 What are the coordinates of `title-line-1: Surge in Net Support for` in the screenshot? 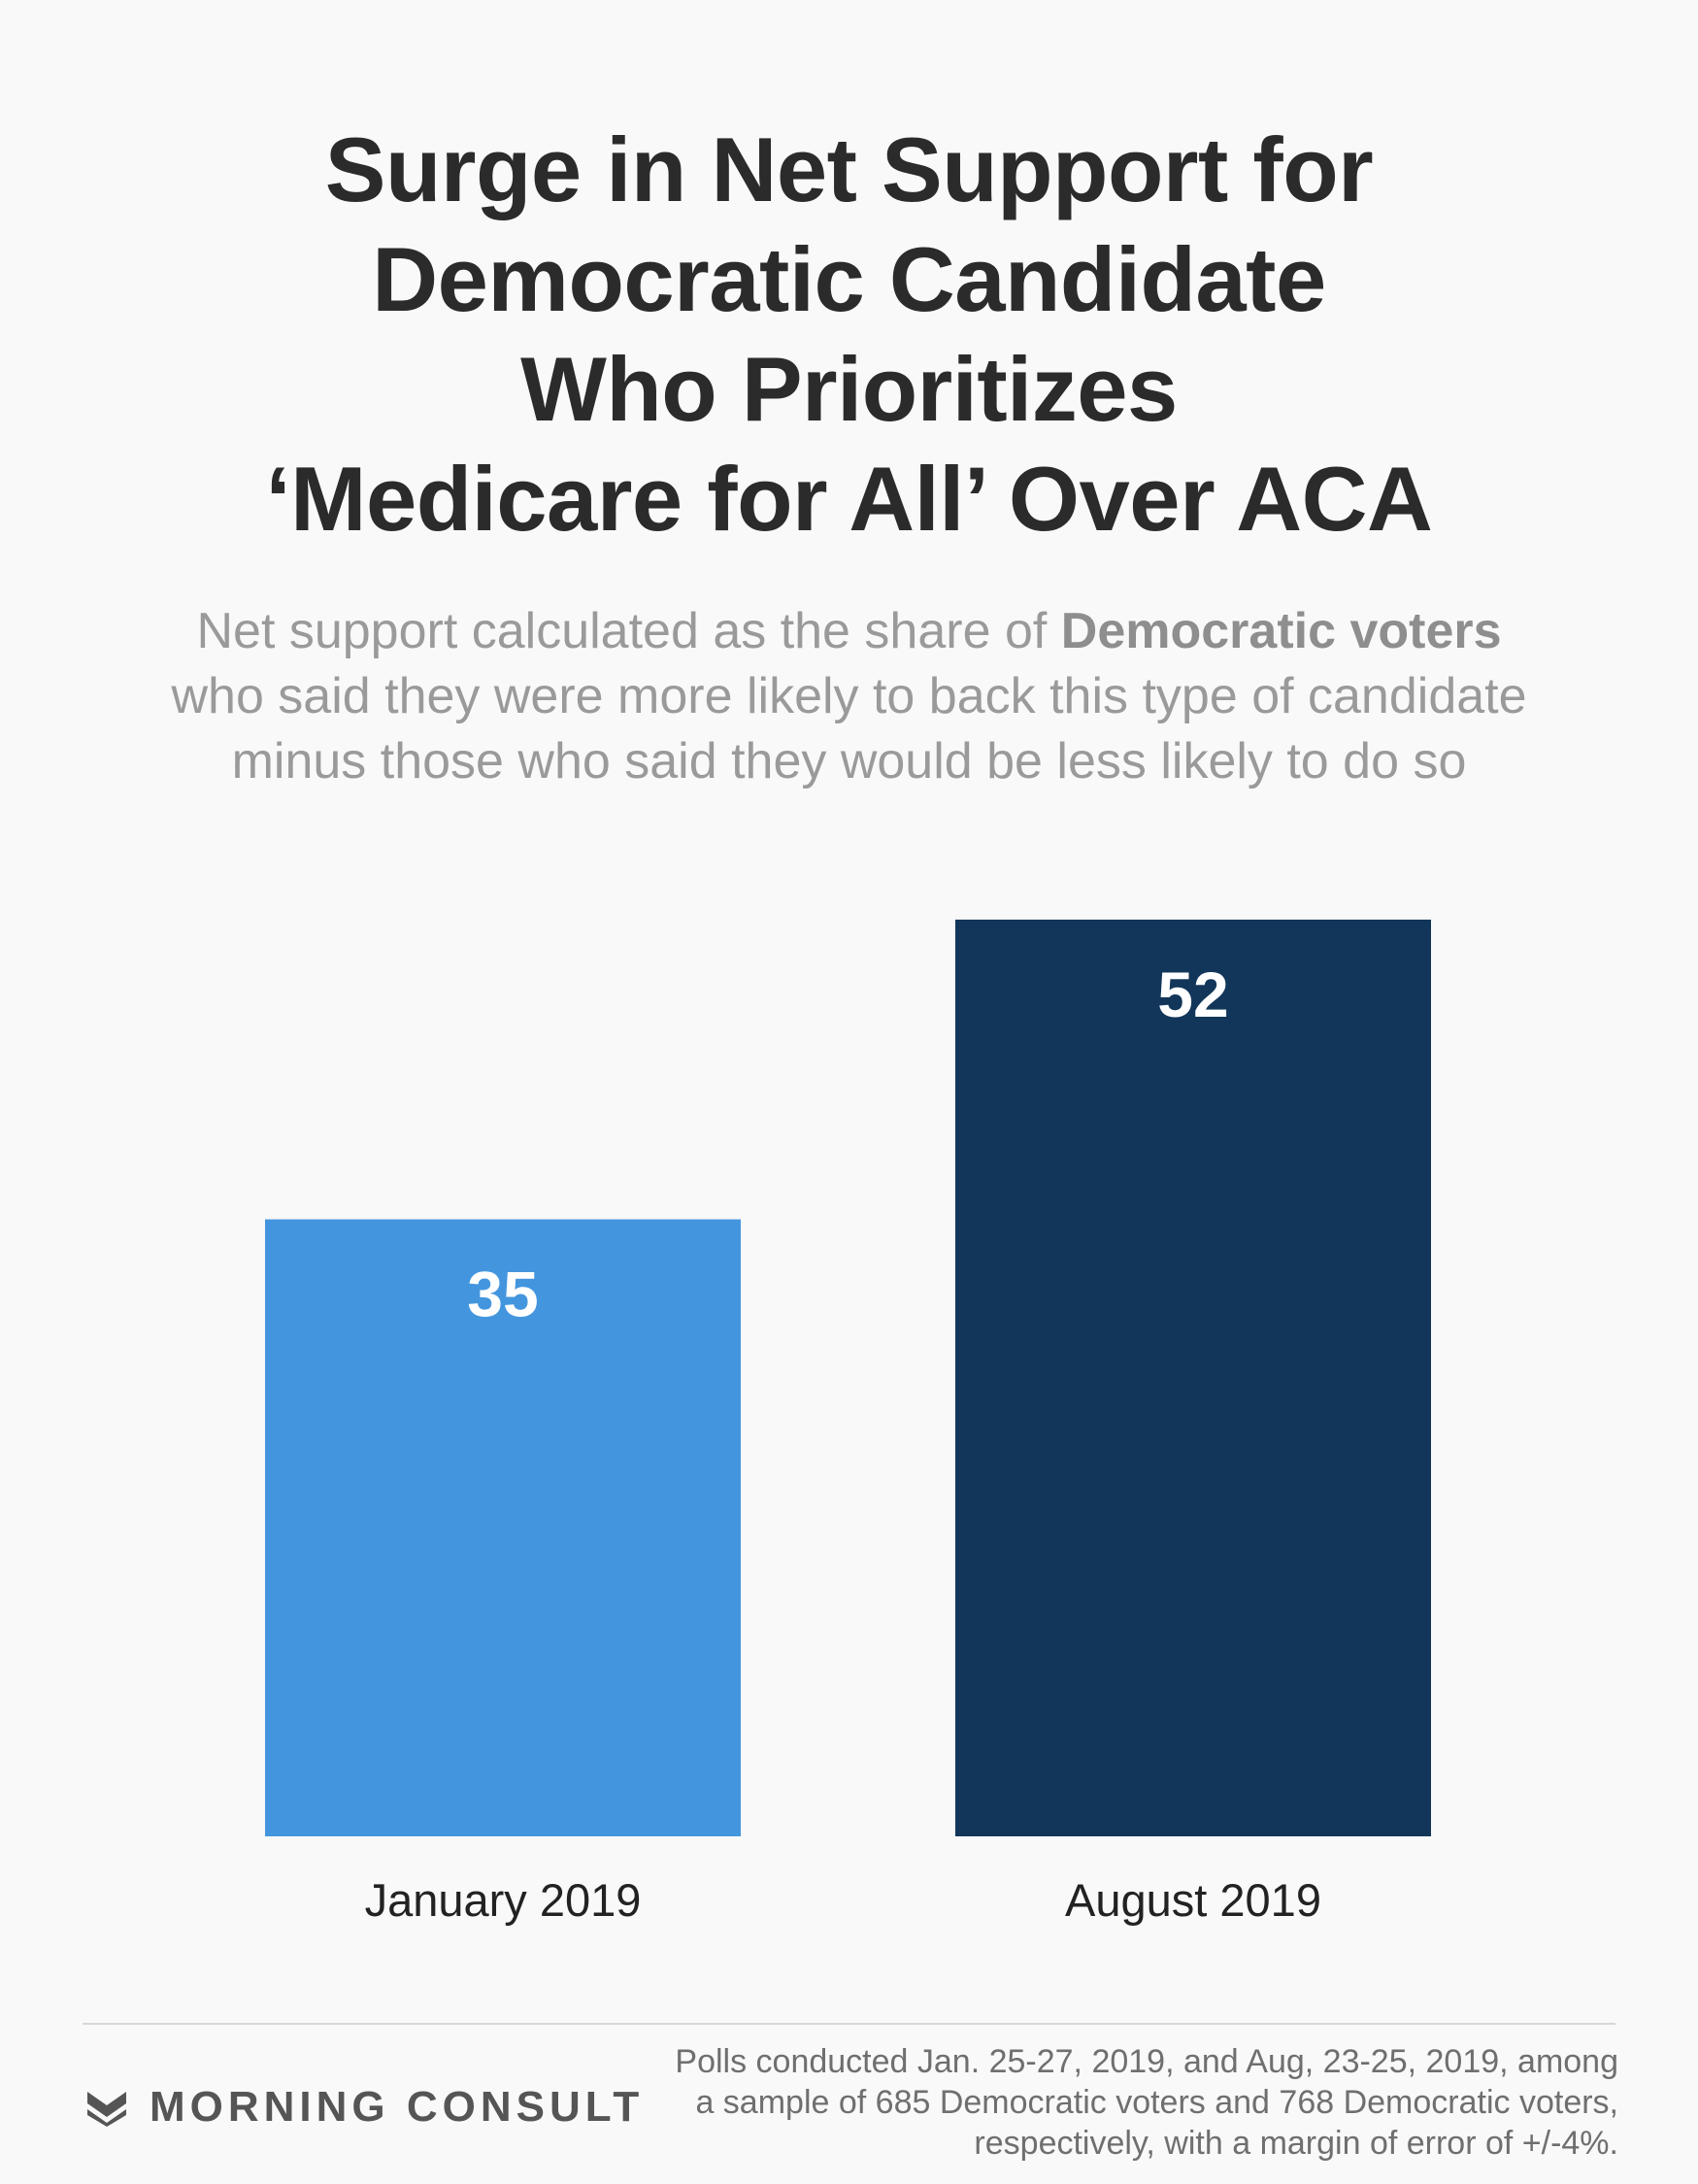 It's located at (849, 169).